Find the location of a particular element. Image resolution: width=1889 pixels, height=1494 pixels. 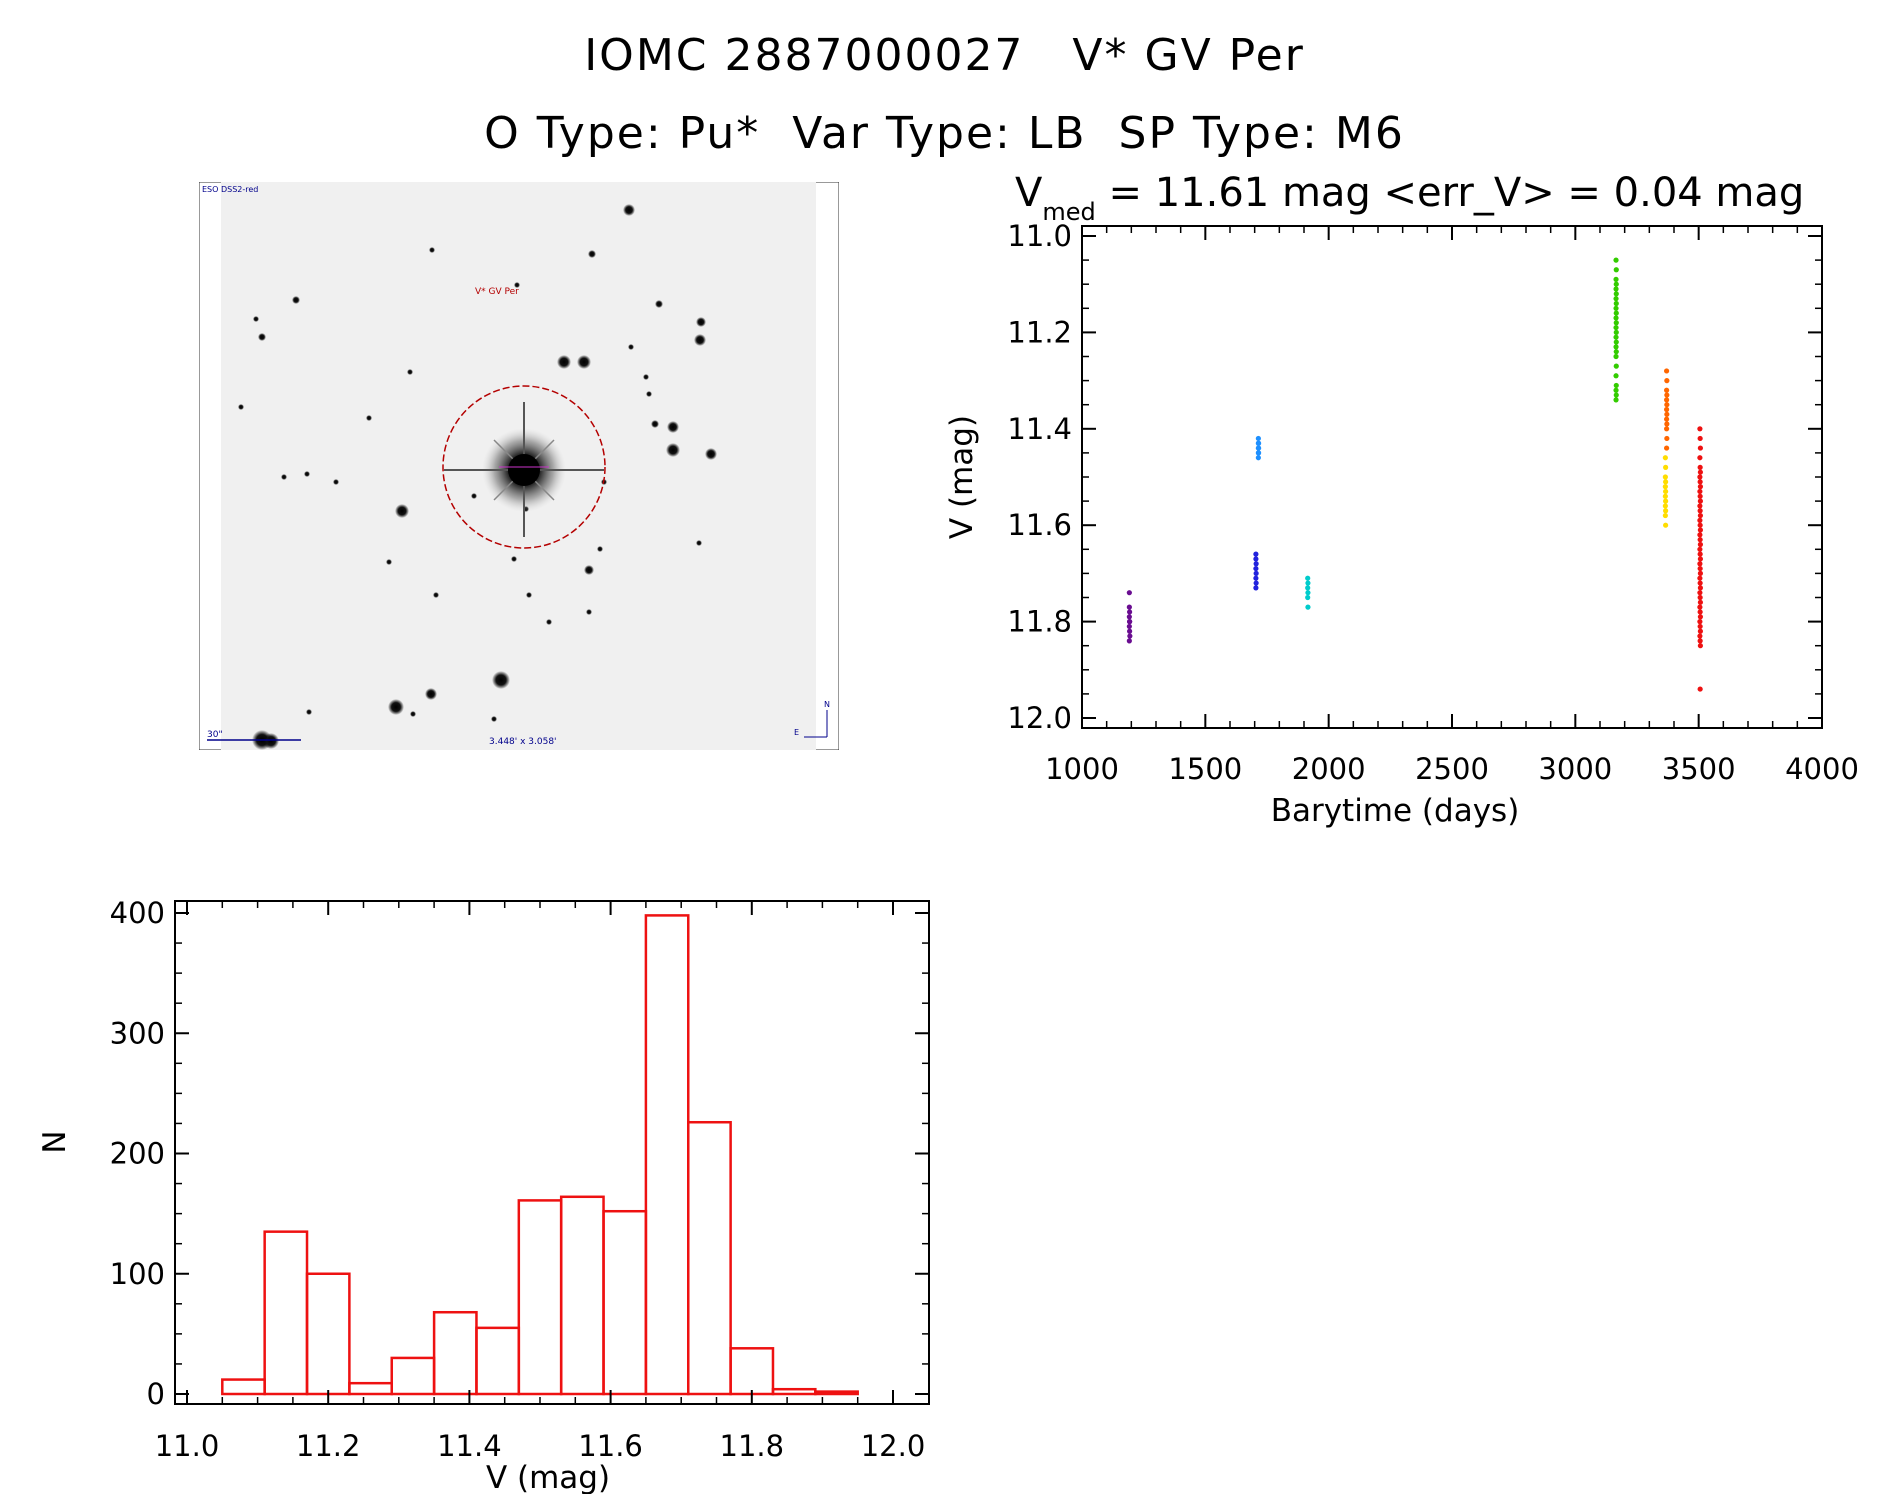

lc-xtick-label: 1000 is located at coordinates (1082, 769).